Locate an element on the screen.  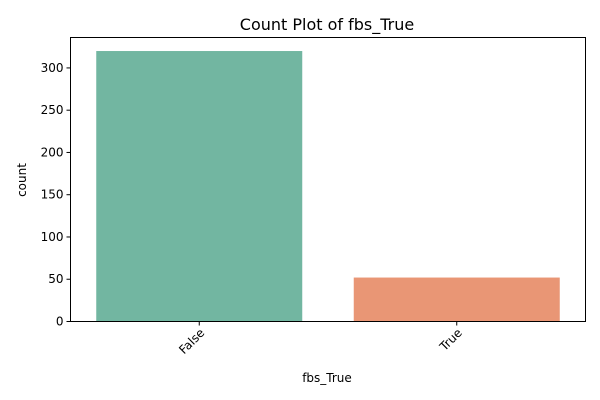
chart-title: Count Plot of fbs_True is located at coordinates (327, 25).